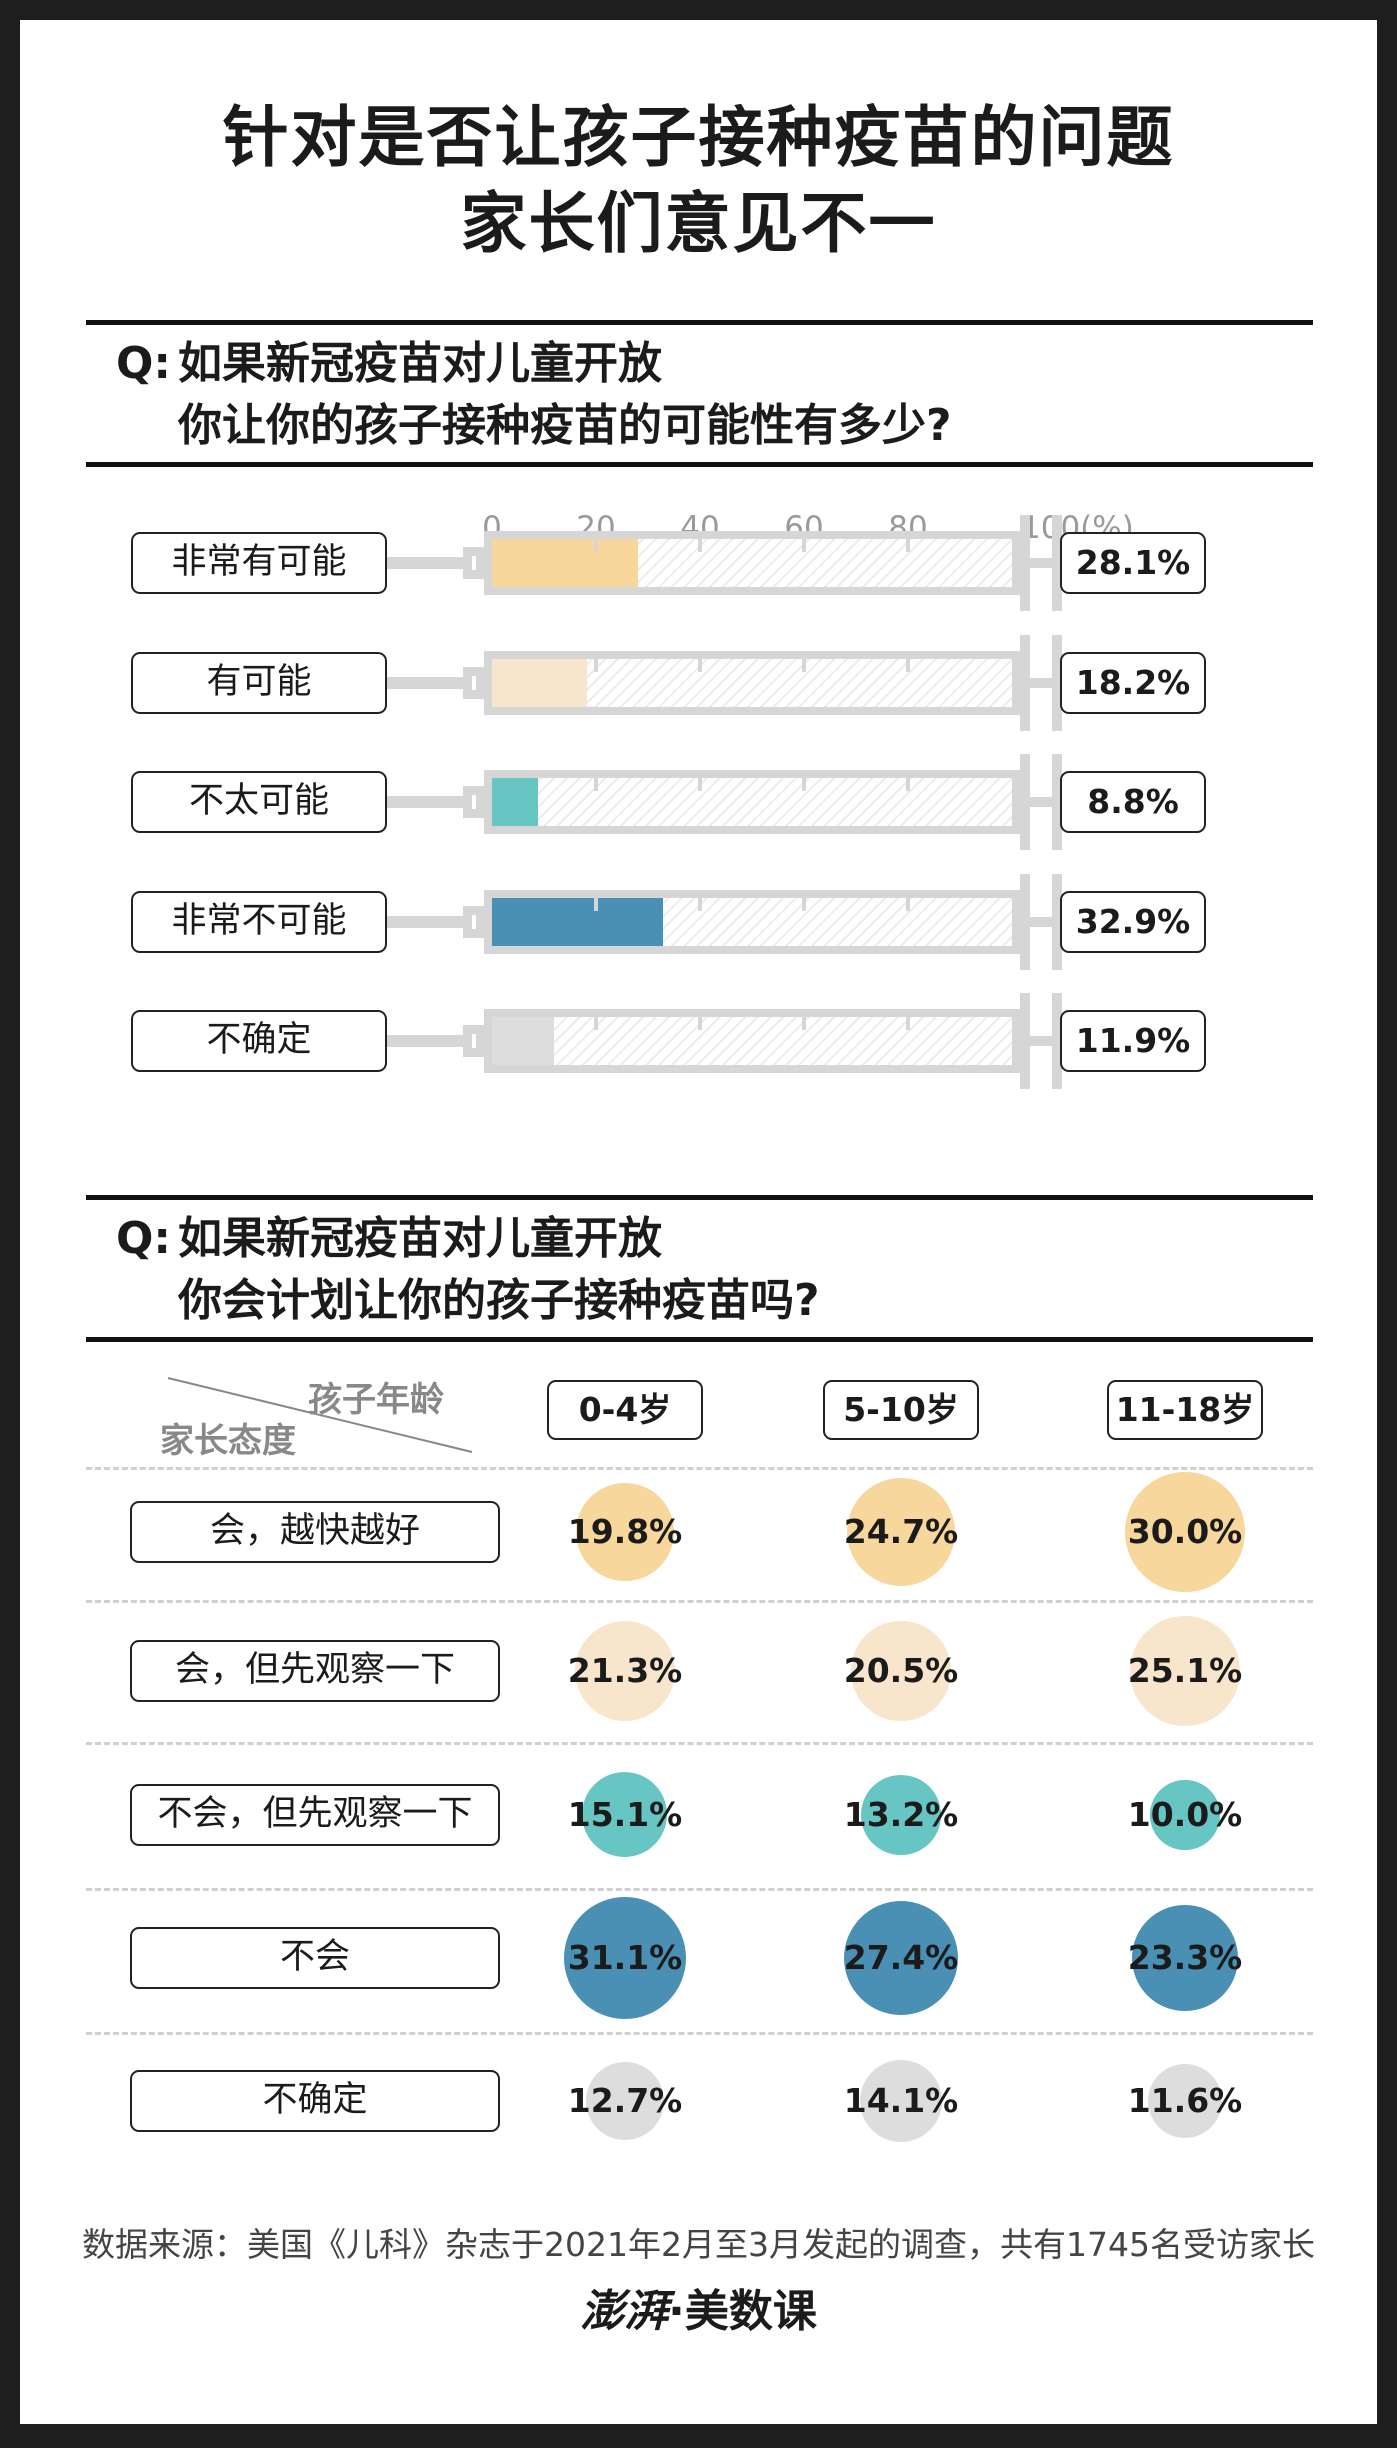 This screenshot has height=2448, width=1397. I want to click on value-label: 8.8%, so click(1133, 802).